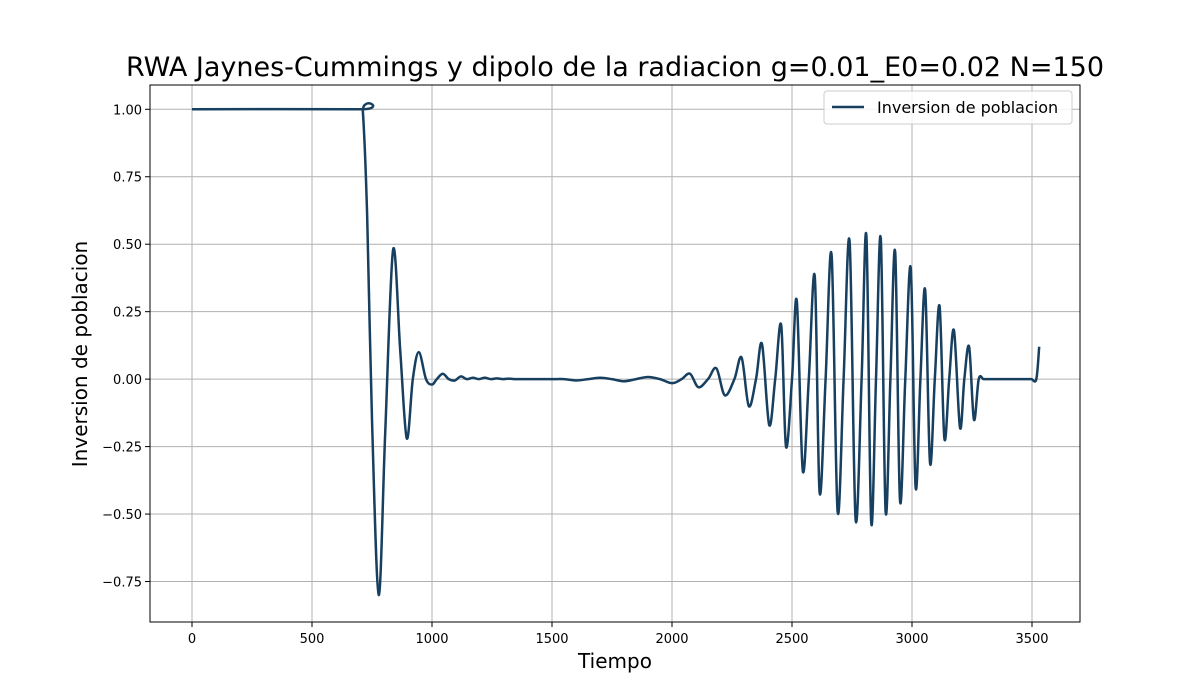  I want to click on legend-box, so click(948, 107).